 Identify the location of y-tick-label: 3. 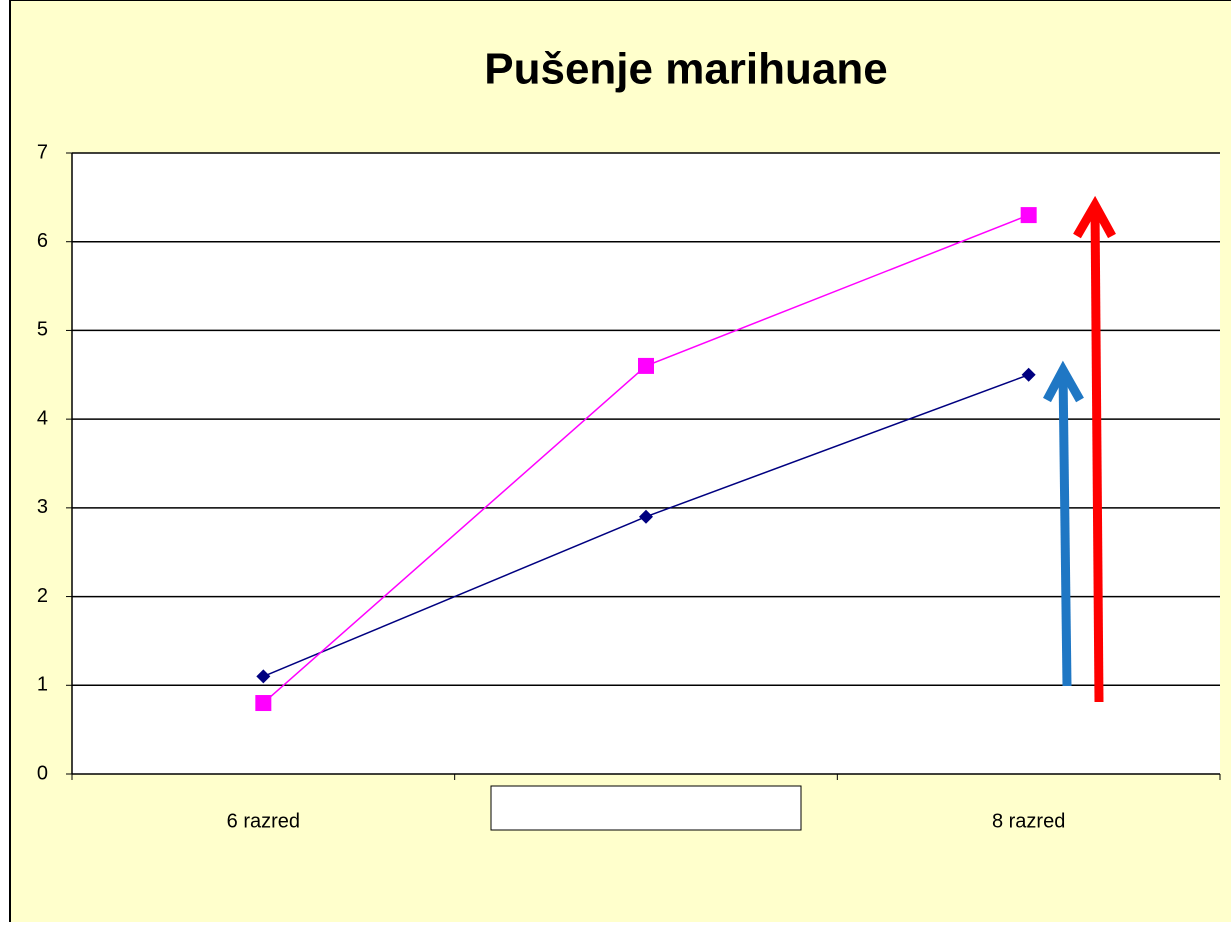
(42, 507).